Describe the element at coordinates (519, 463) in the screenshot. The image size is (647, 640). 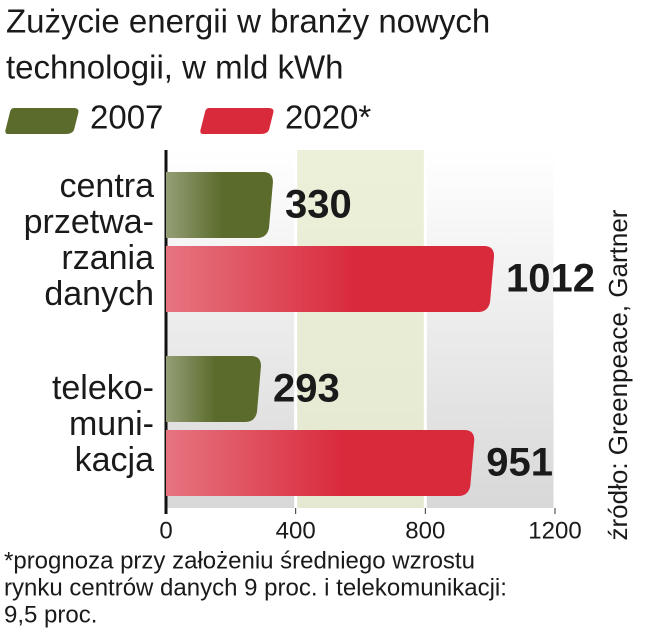
I see `value-label: 951` at that location.